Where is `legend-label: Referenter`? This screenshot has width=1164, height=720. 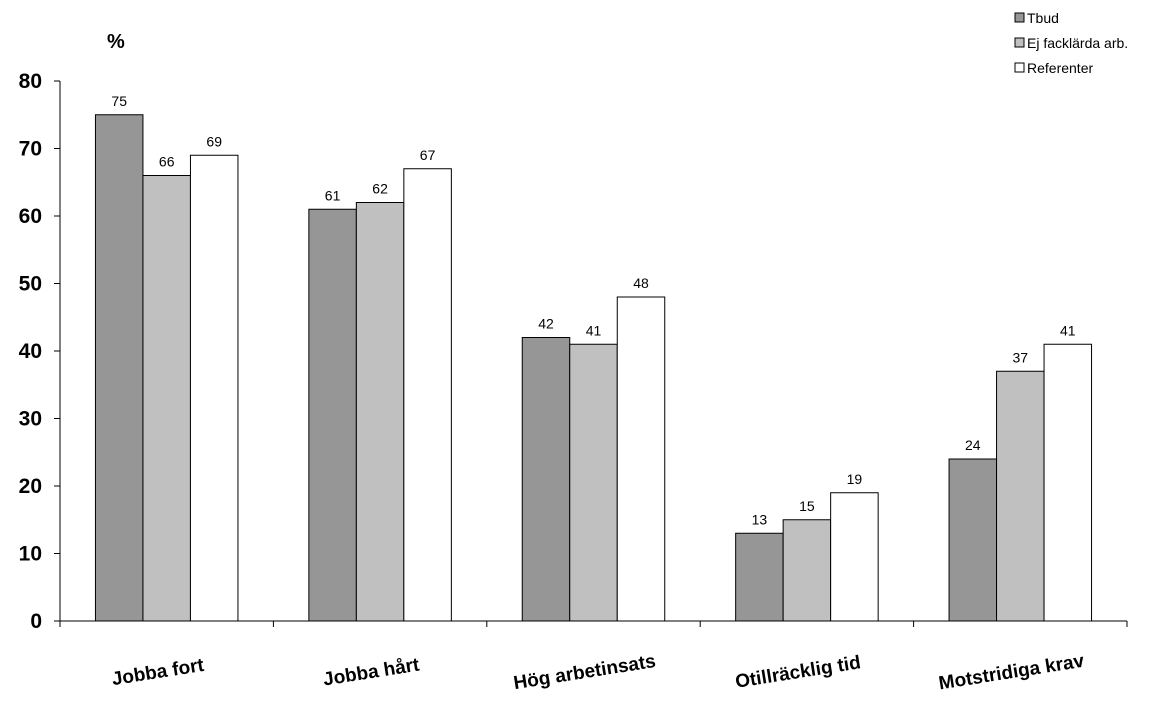
legend-label: Referenter is located at coordinates (1060, 68).